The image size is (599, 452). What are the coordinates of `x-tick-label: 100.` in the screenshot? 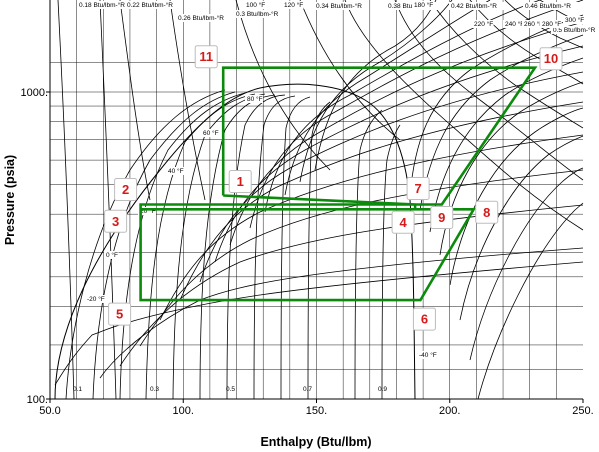 It's located at (183, 411).